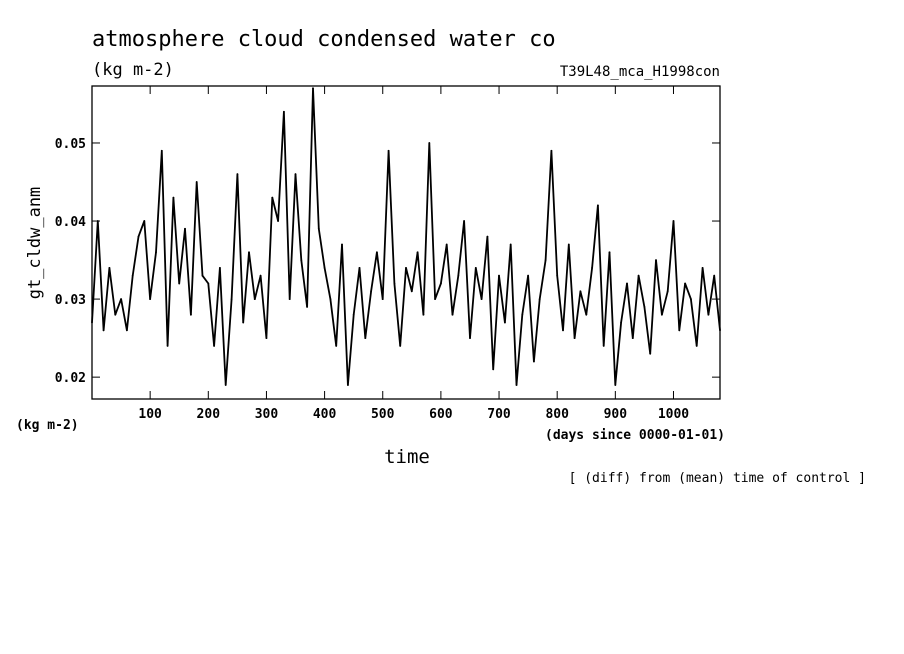 Image resolution: width=904 pixels, height=654 pixels. I want to click on x-tick-label: 800, so click(557, 414).